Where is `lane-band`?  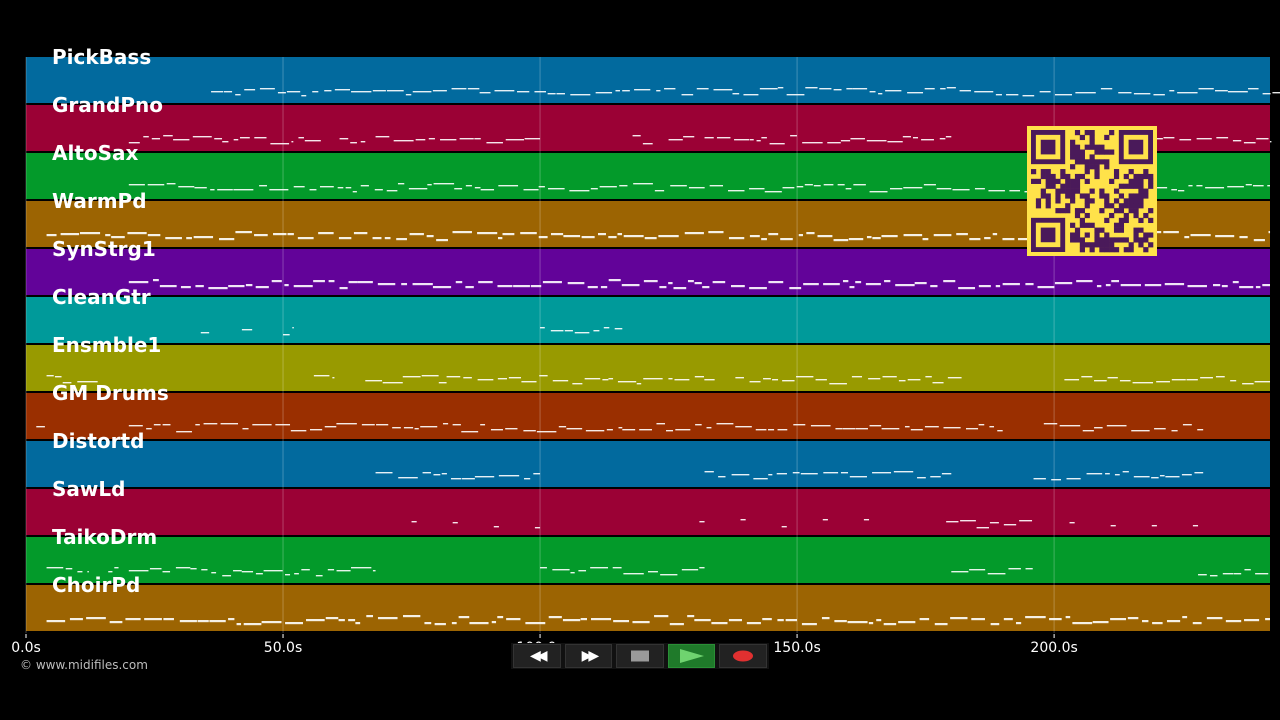 lane-band is located at coordinates (648, 608).